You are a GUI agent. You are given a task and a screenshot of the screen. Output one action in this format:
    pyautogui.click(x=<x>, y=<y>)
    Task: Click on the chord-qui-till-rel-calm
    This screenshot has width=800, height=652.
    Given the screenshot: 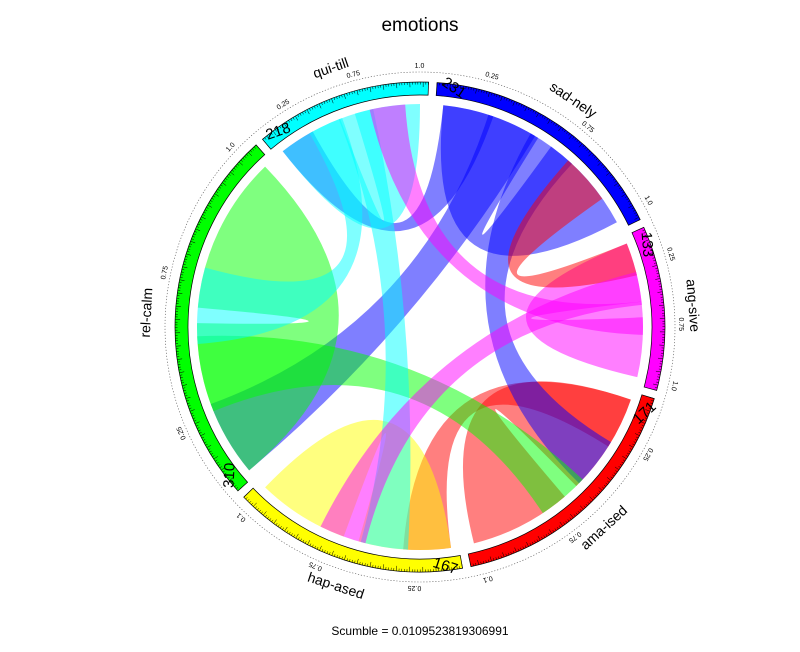 What is the action you would take?
    pyautogui.click(x=280, y=231)
    